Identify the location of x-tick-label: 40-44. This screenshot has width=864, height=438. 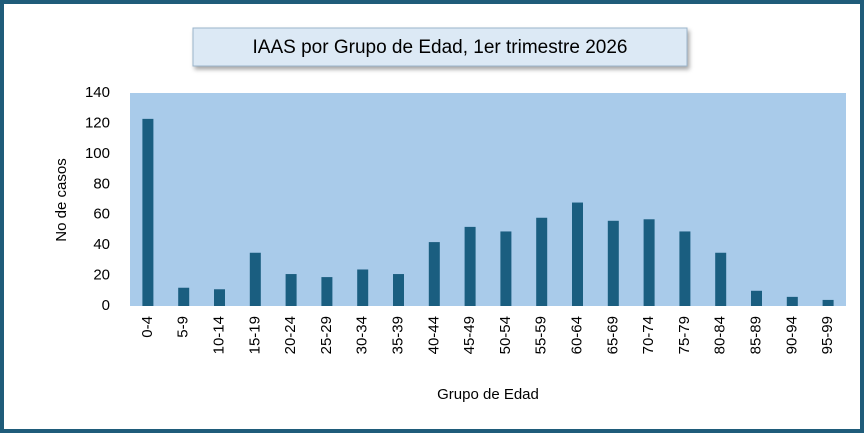
(433, 335).